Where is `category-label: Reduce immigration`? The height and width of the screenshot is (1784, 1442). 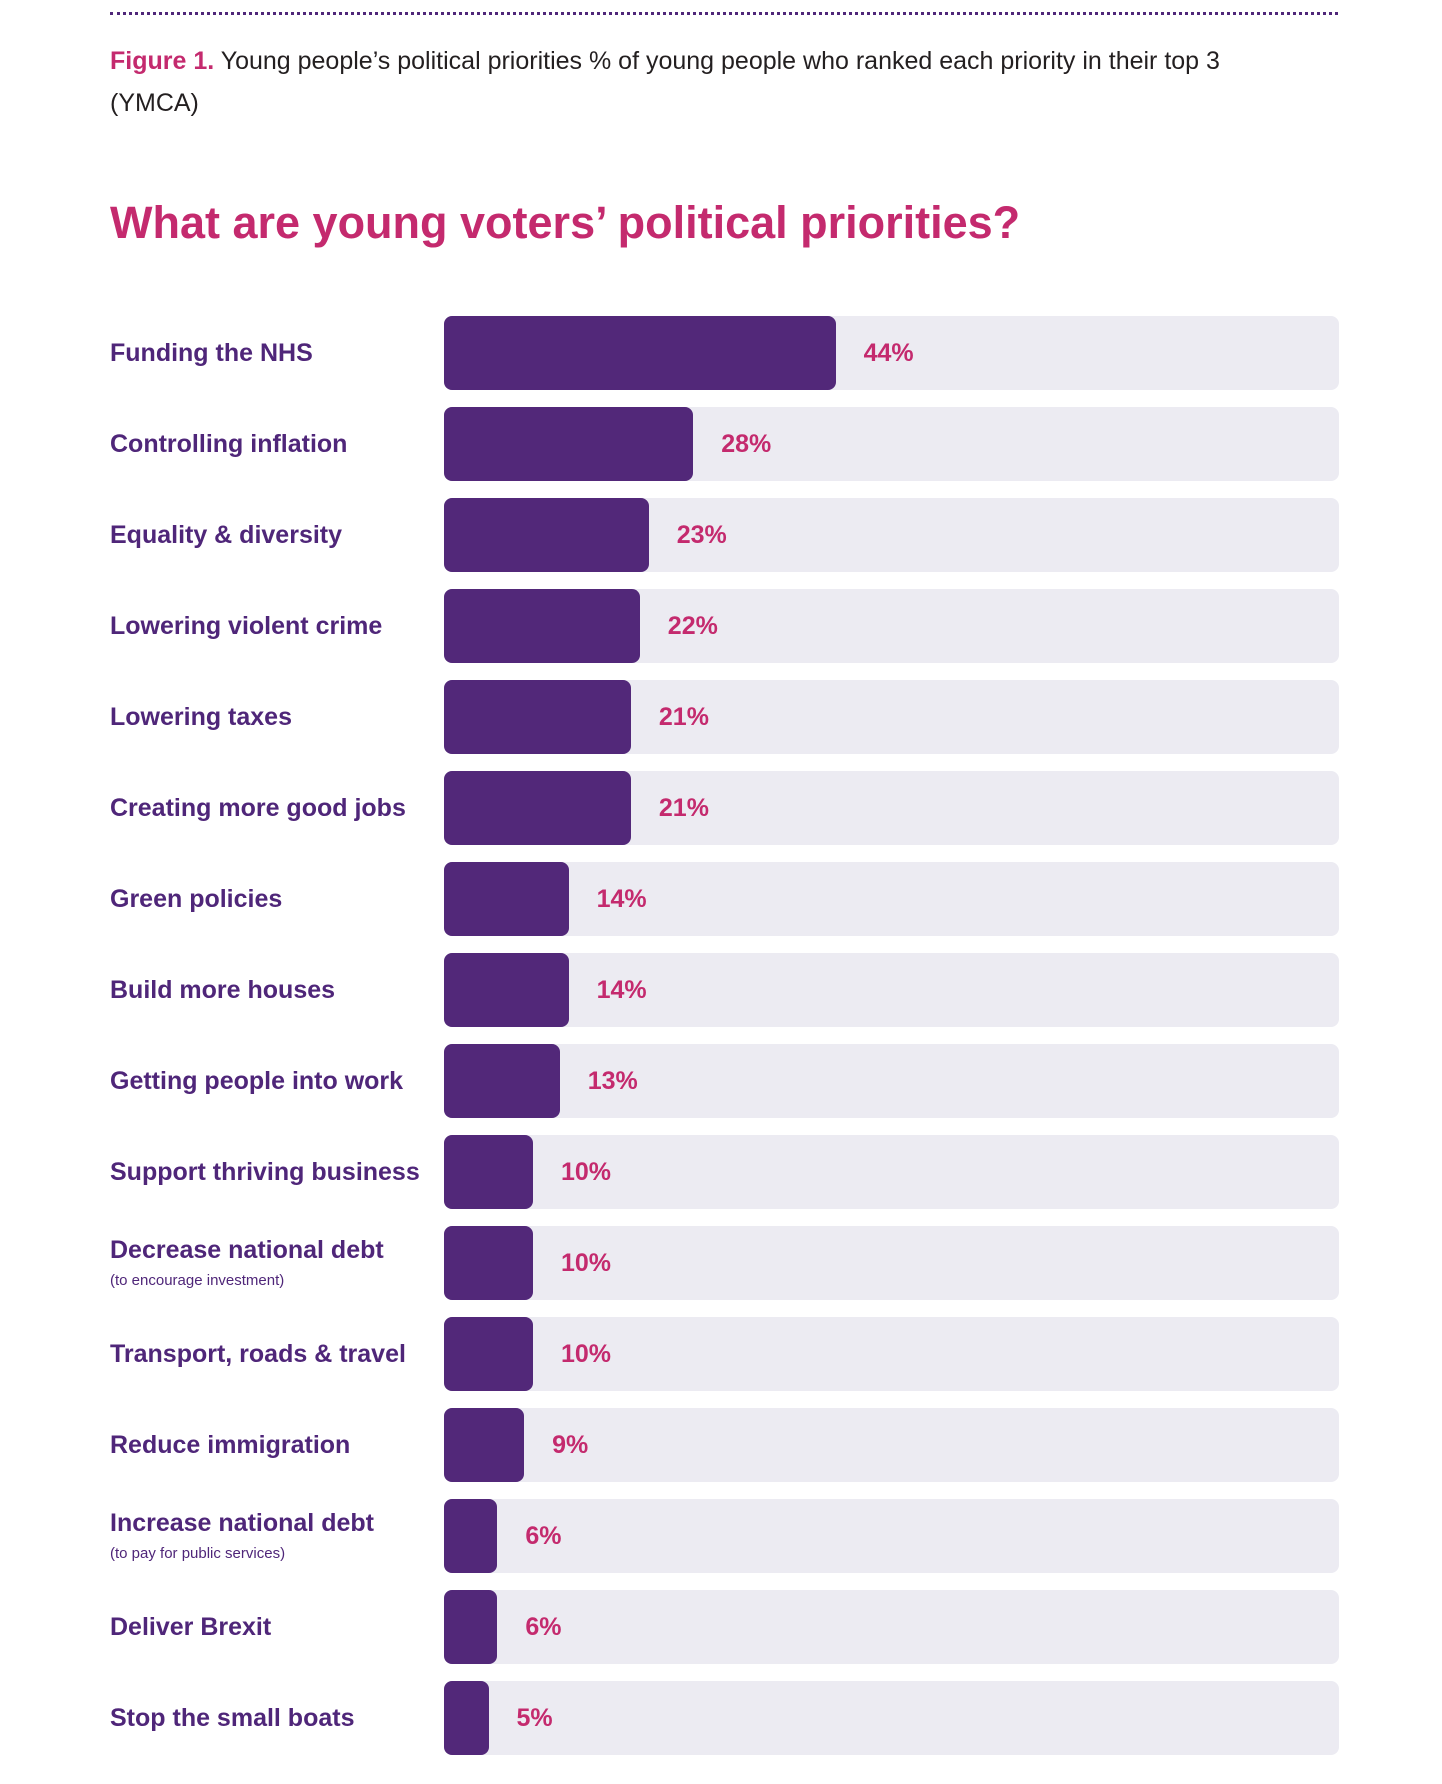 category-label: Reduce immigration is located at coordinates (275, 1445).